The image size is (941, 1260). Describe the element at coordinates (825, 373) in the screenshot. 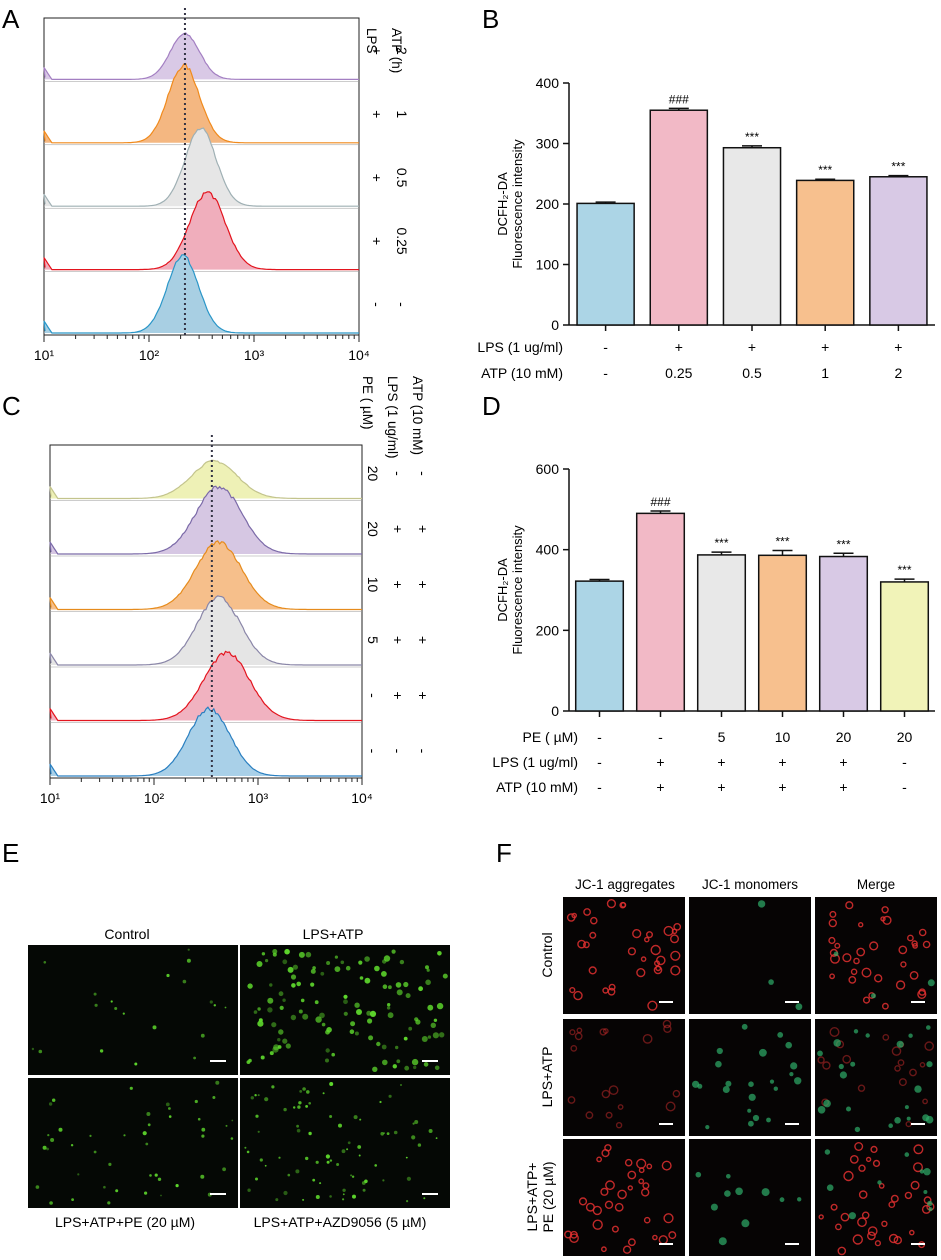

I see `condition-value: 1` at that location.